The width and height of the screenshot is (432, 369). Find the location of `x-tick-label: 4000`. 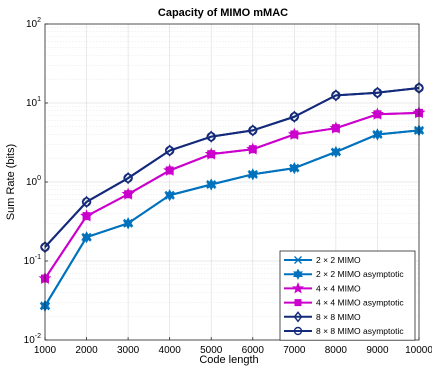

x-tick-label: 4000 is located at coordinates (170, 350).